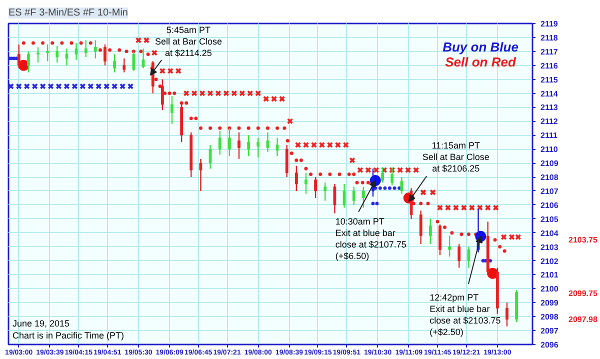 This screenshot has width=600, height=359. Describe the element at coordinates (549, 331) in the screenshot. I see `y-tick-label: 2097` at that location.